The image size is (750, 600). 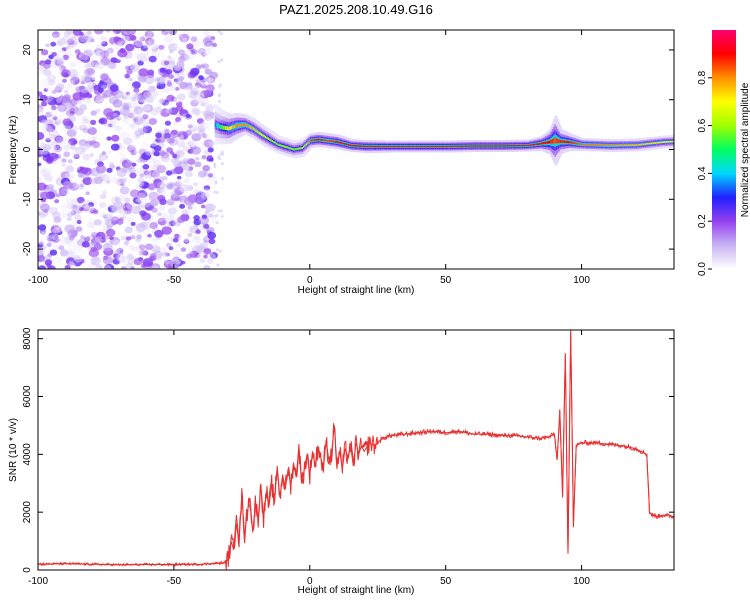 What do you see at coordinates (702, 221) in the screenshot?
I see `colorbar-tick-label: 0.2` at bounding box center [702, 221].